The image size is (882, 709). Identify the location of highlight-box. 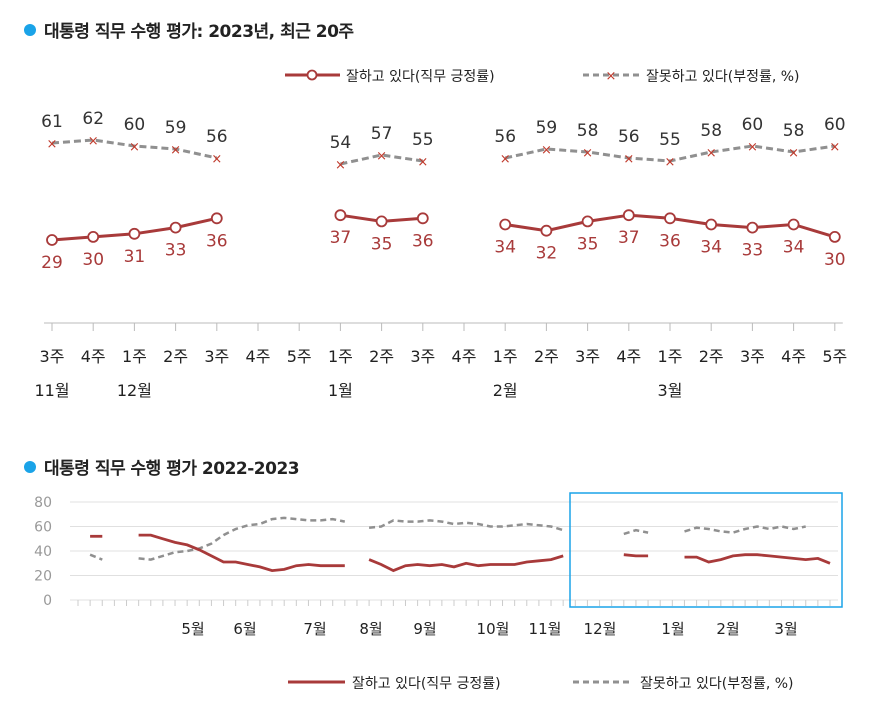
(706, 550).